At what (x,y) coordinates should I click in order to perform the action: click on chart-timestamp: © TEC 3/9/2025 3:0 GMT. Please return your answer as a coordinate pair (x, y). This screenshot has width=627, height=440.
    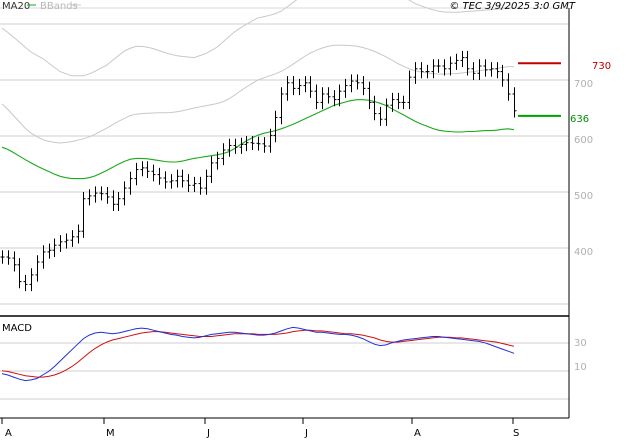
    Looking at the image, I should click on (512, 6).